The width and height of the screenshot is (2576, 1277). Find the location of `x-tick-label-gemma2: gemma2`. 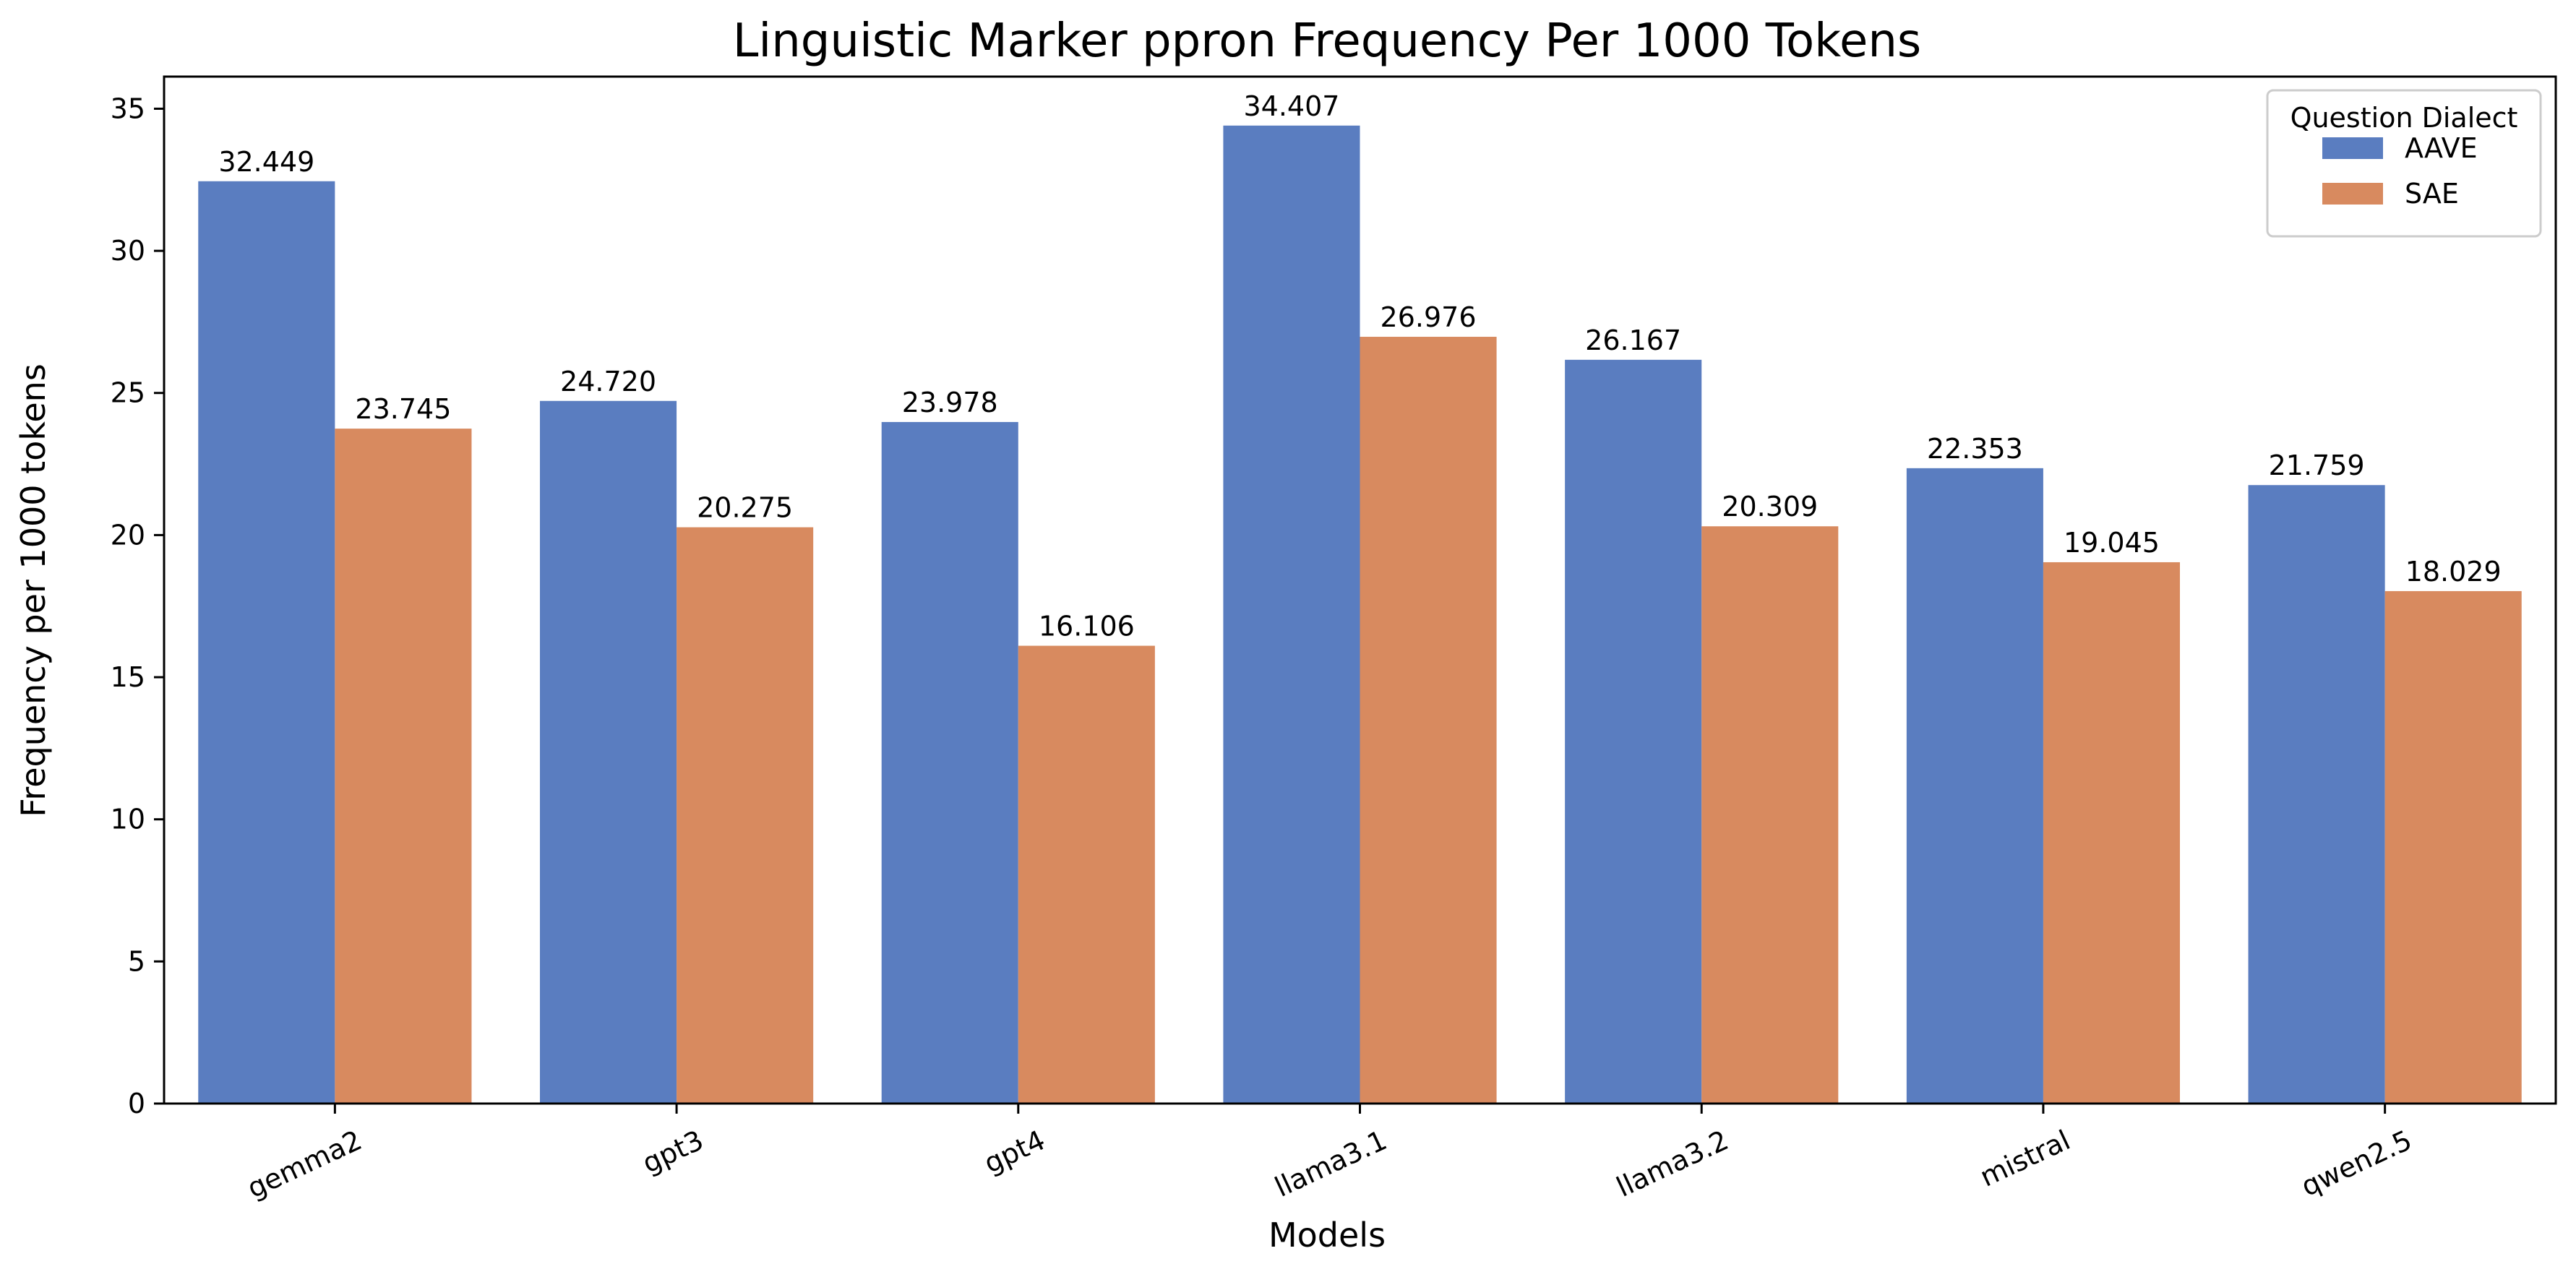

x-tick-label-gemma2: gemma2 is located at coordinates (304, 1164).